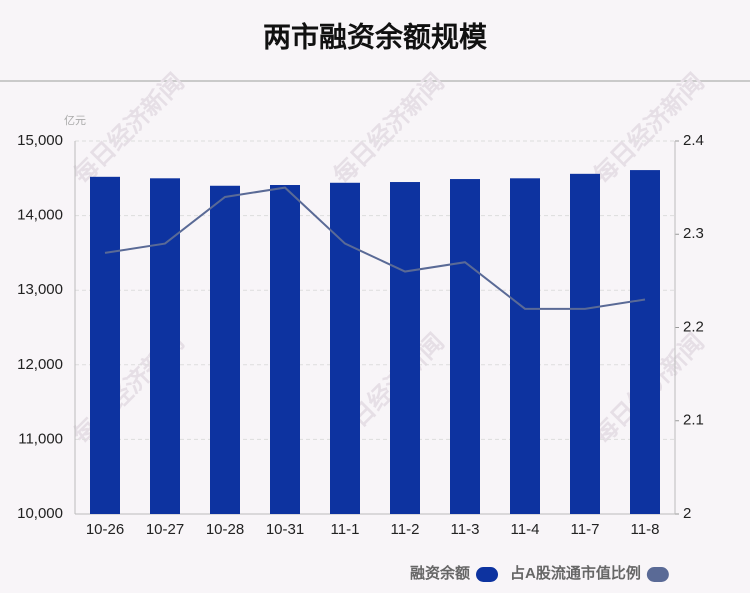 The image size is (750, 593). Describe the element at coordinates (75, 120) in the screenshot. I see `y-unit: 亿元` at that location.